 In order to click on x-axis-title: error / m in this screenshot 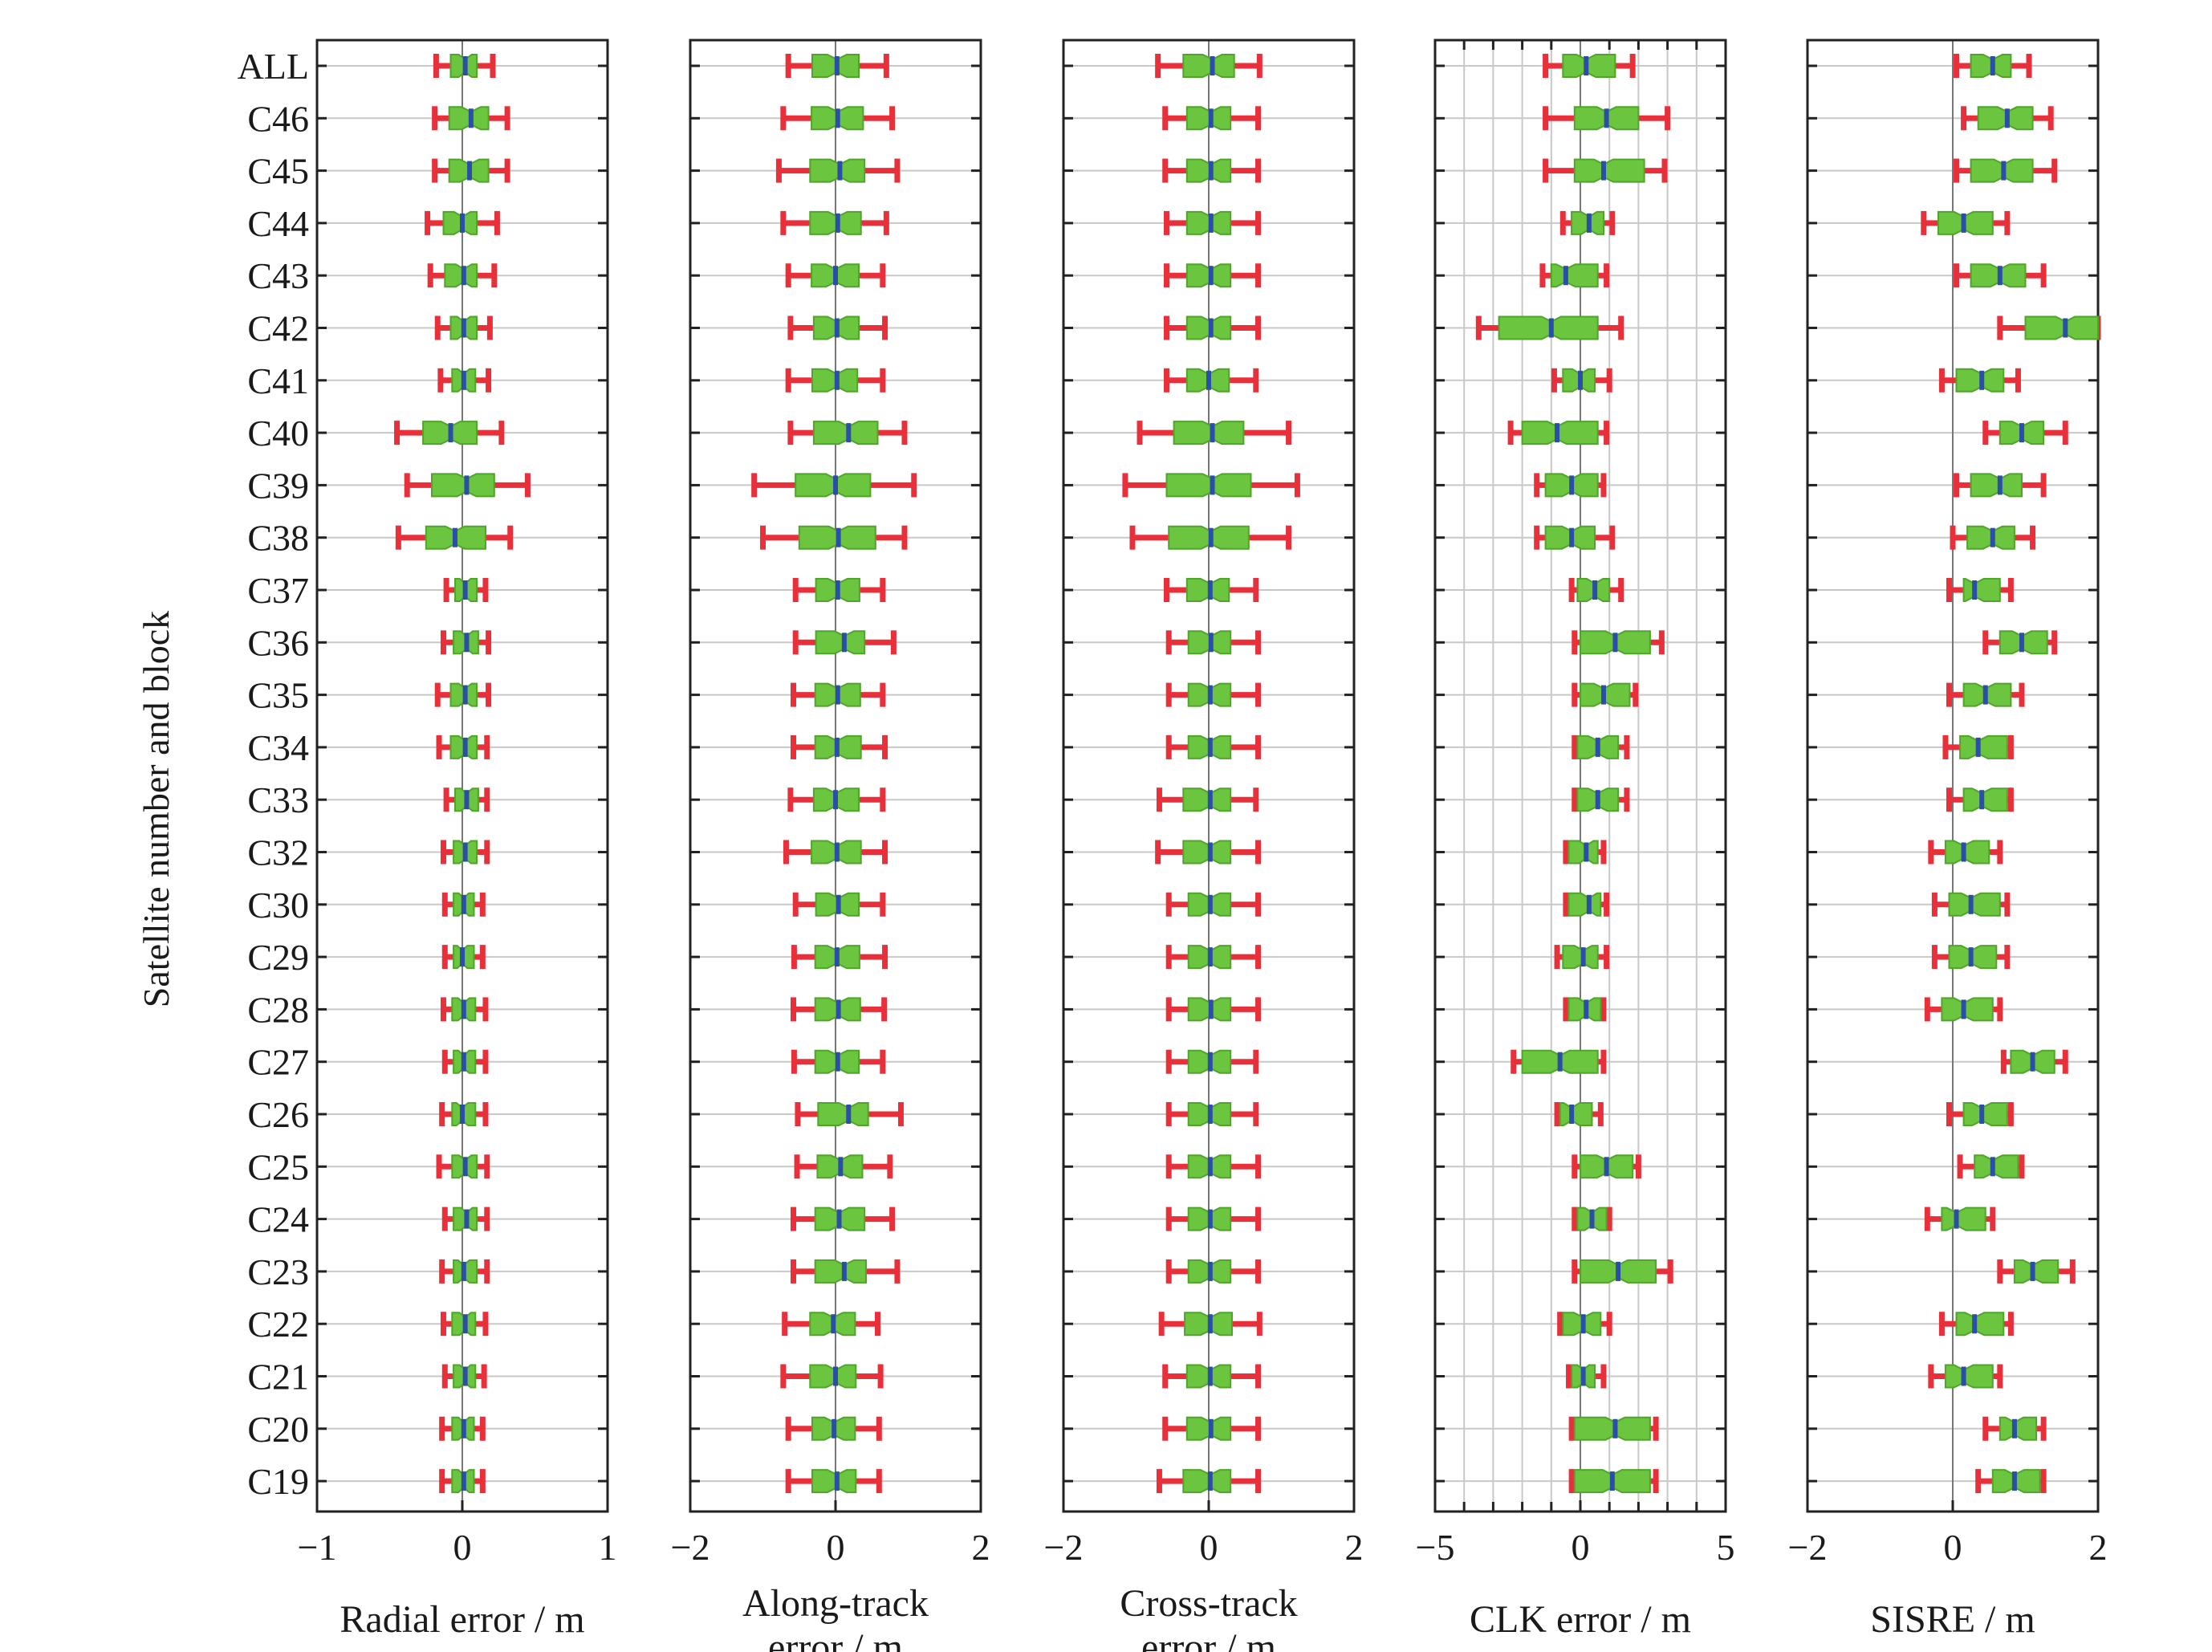, I will do `click(1208, 1639)`.